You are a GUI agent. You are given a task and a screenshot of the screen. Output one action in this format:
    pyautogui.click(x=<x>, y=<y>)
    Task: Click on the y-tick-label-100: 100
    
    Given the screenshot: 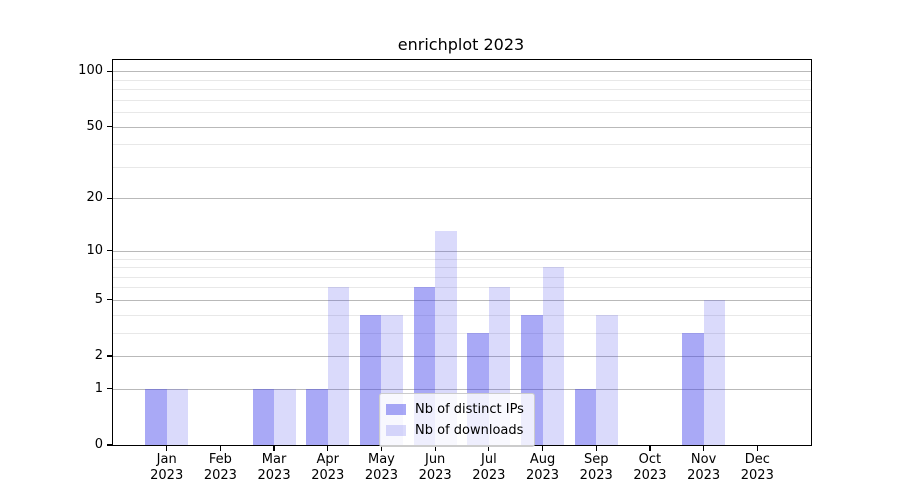 What is the action you would take?
    pyautogui.click(x=90, y=71)
    